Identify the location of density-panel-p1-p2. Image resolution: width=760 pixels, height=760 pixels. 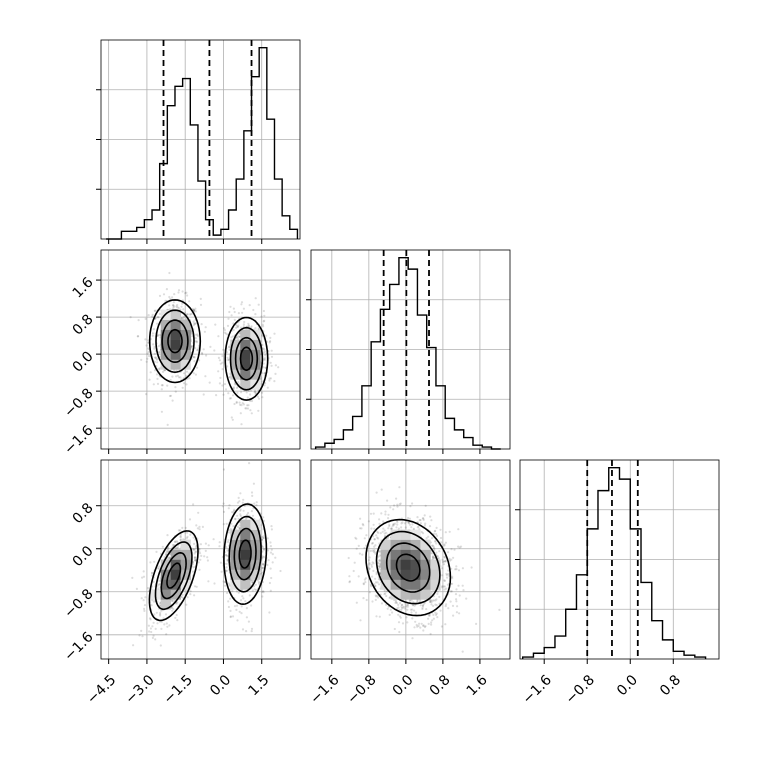
(408, 561).